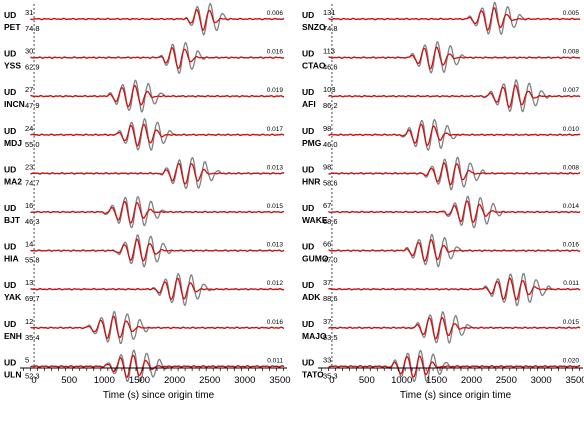 The width and height of the screenshot is (584, 422). I want to click on distance-label: 62.9, so click(32, 67).